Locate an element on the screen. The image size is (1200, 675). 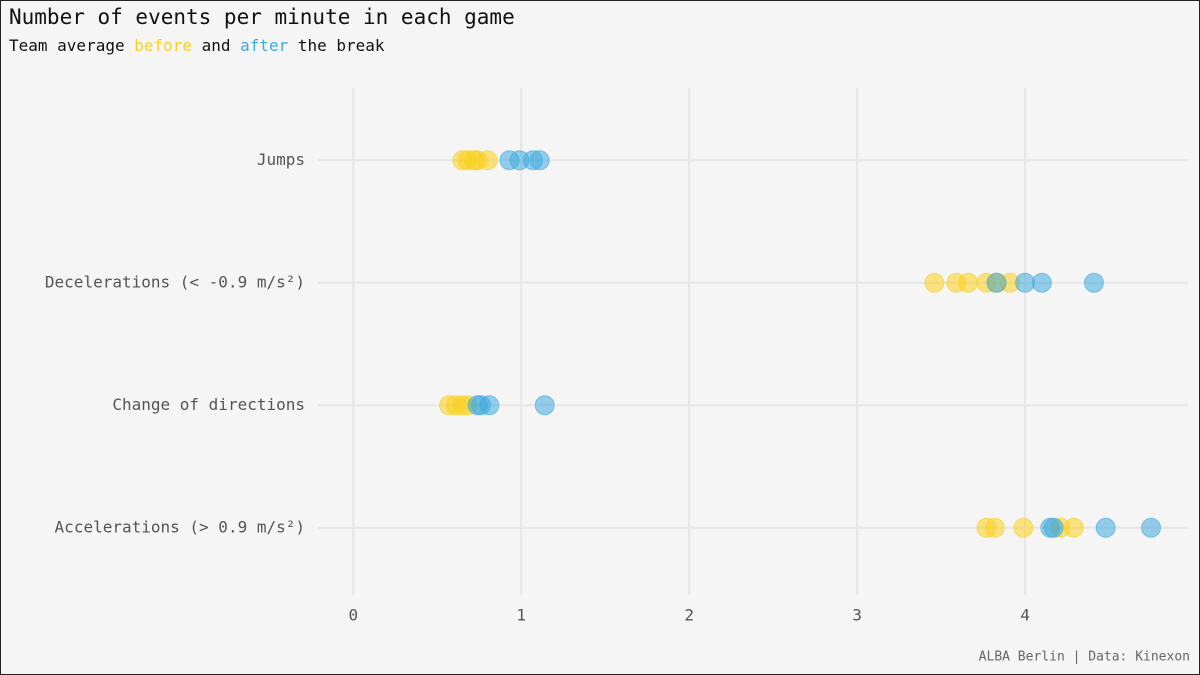
subtitle: Team average before and after the break is located at coordinates (201, 45).